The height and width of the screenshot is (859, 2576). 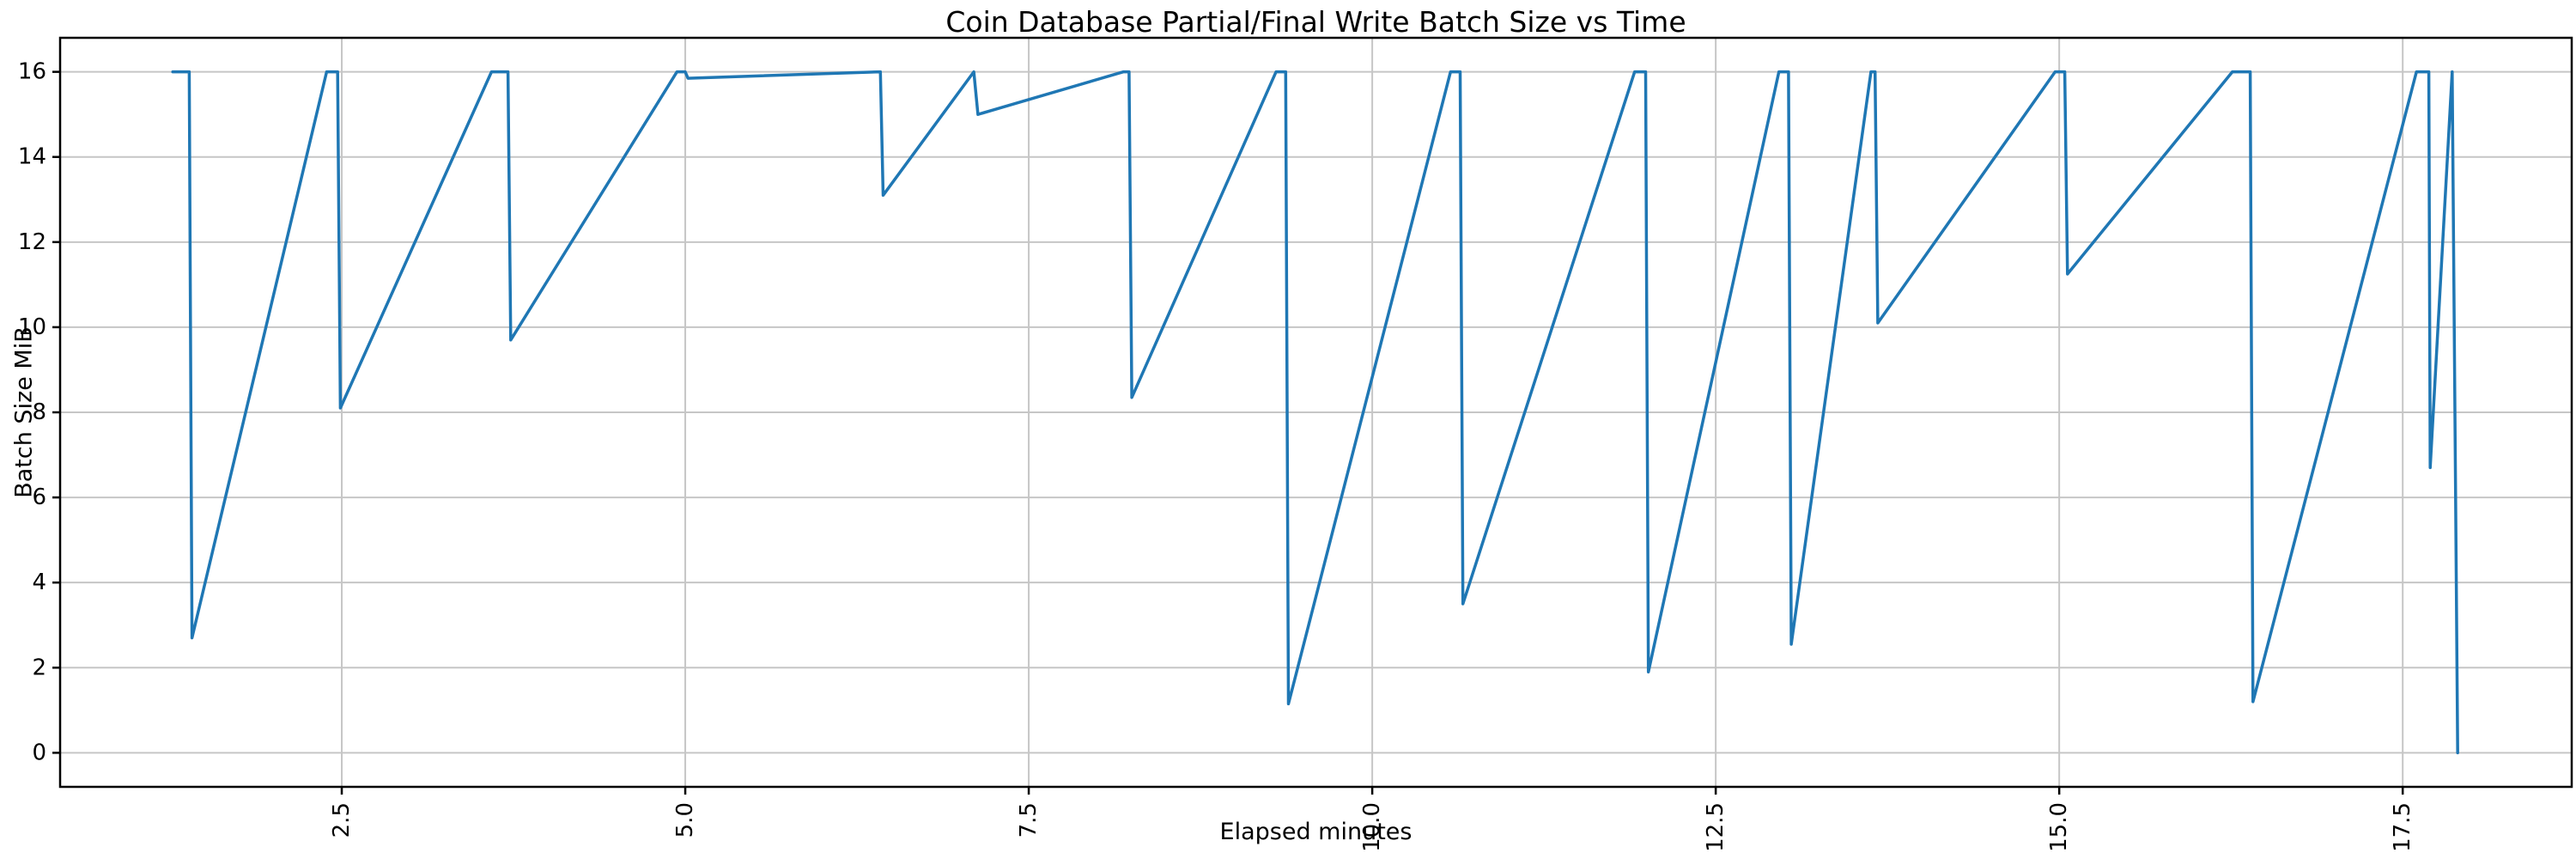 I want to click on y-tick-label: 10, so click(x=32, y=327).